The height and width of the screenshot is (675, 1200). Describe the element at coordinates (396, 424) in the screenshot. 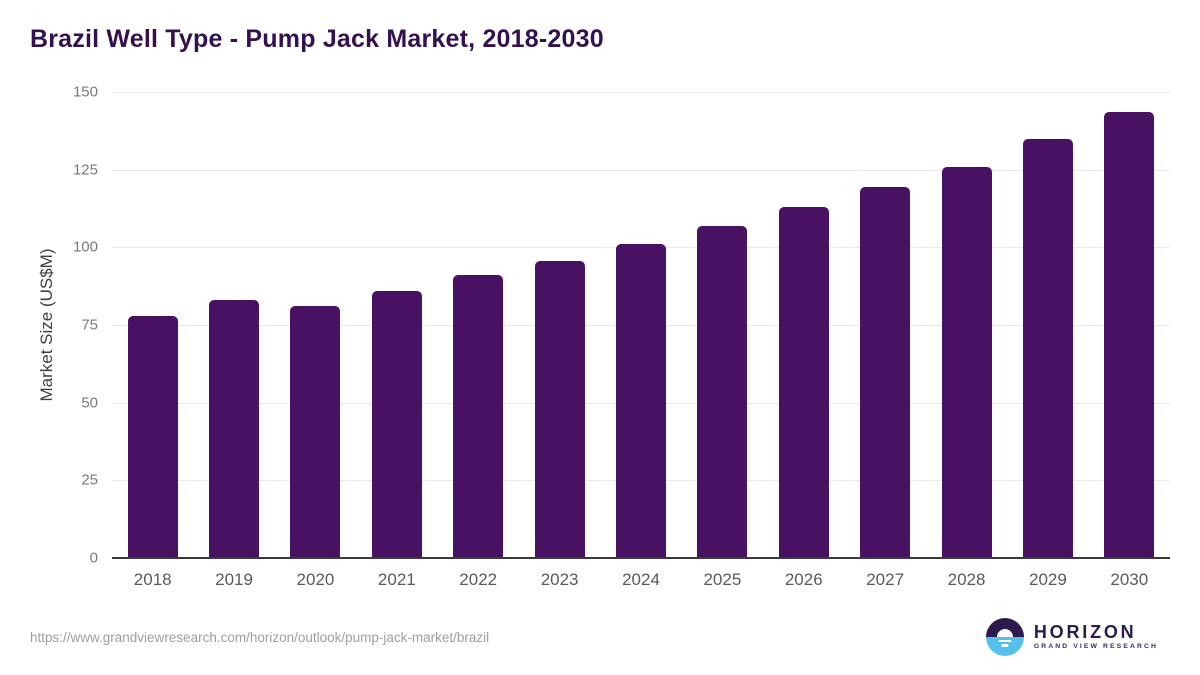

I see `bar-2021` at that location.